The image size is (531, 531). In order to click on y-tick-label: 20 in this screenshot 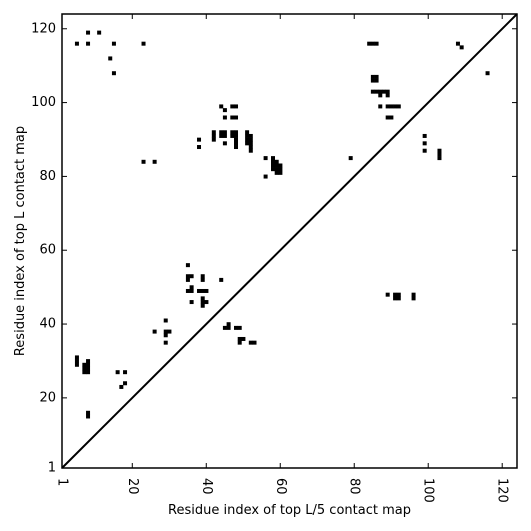, I will do `click(47, 397)`.